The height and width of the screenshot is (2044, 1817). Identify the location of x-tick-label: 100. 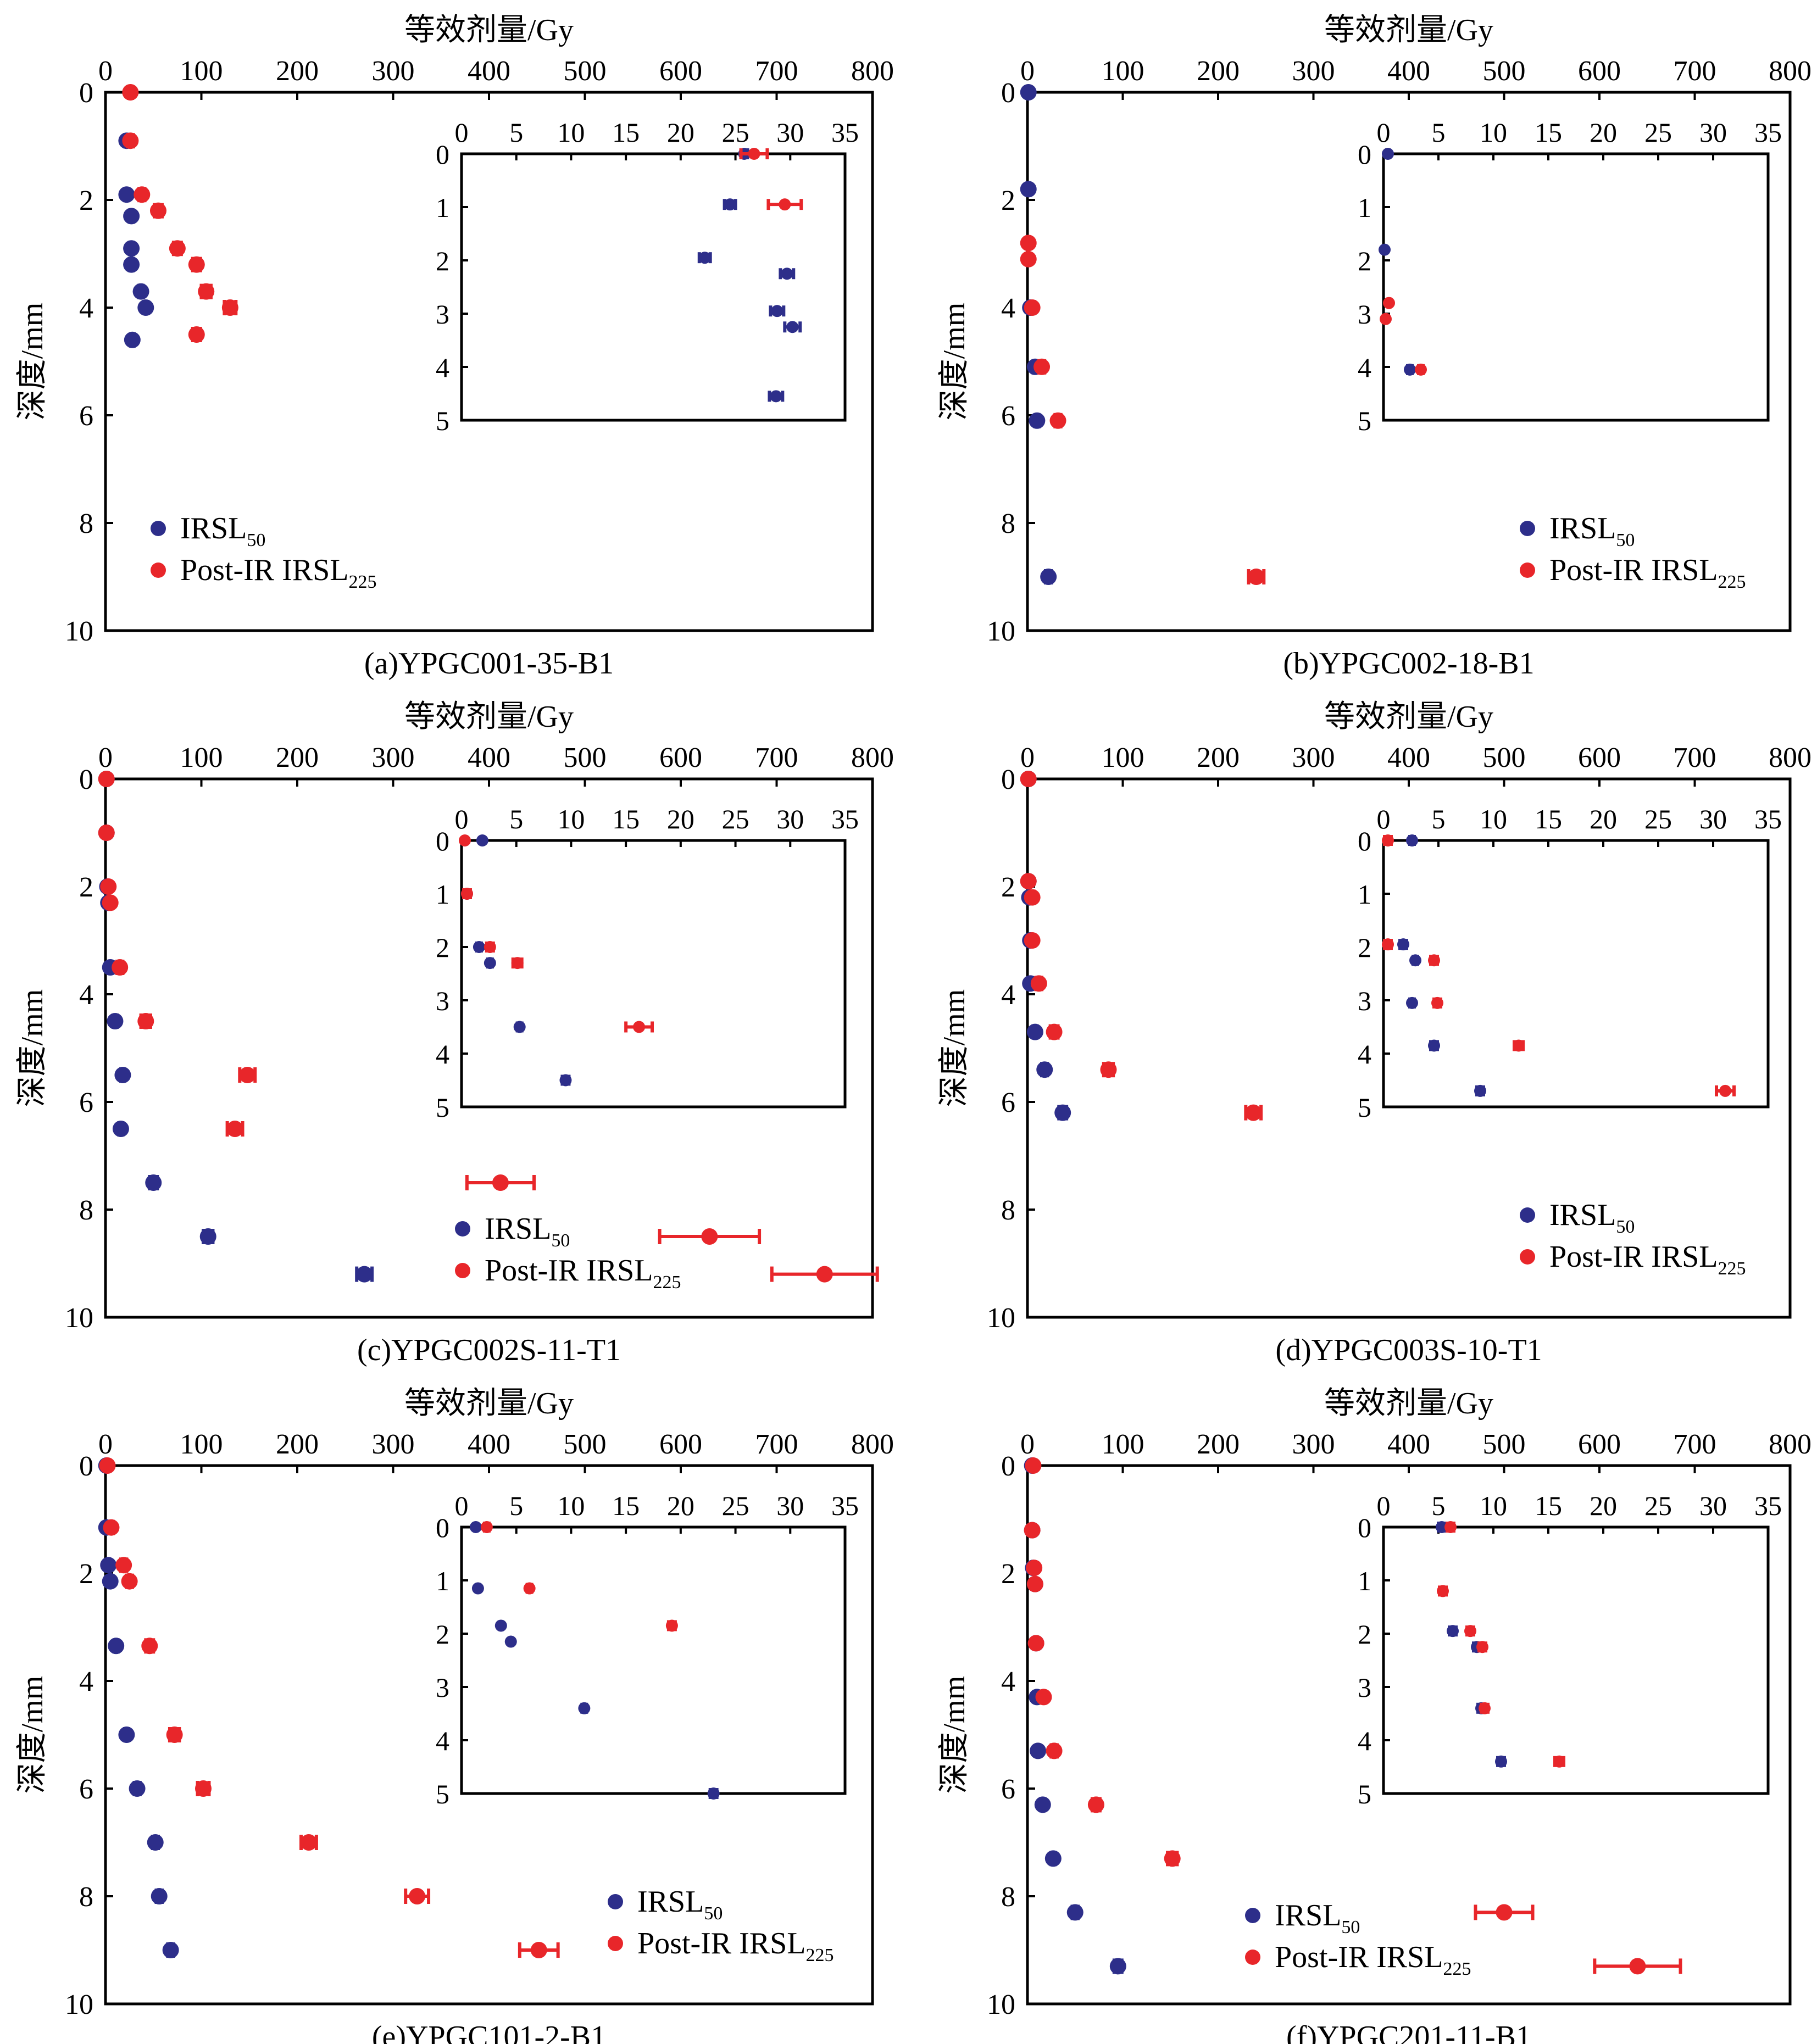
(201, 71).